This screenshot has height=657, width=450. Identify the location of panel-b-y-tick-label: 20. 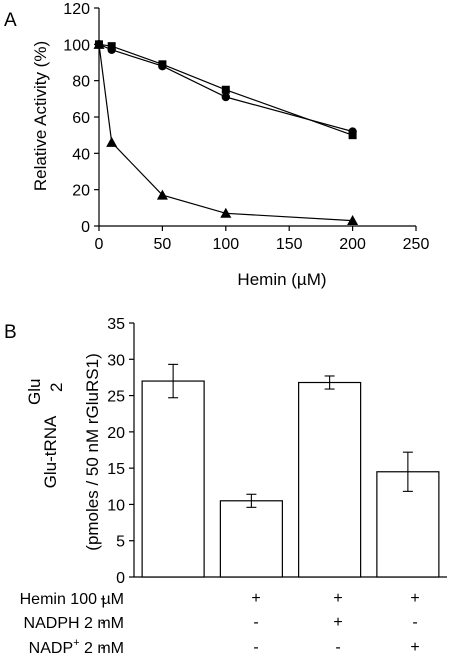
(116, 433).